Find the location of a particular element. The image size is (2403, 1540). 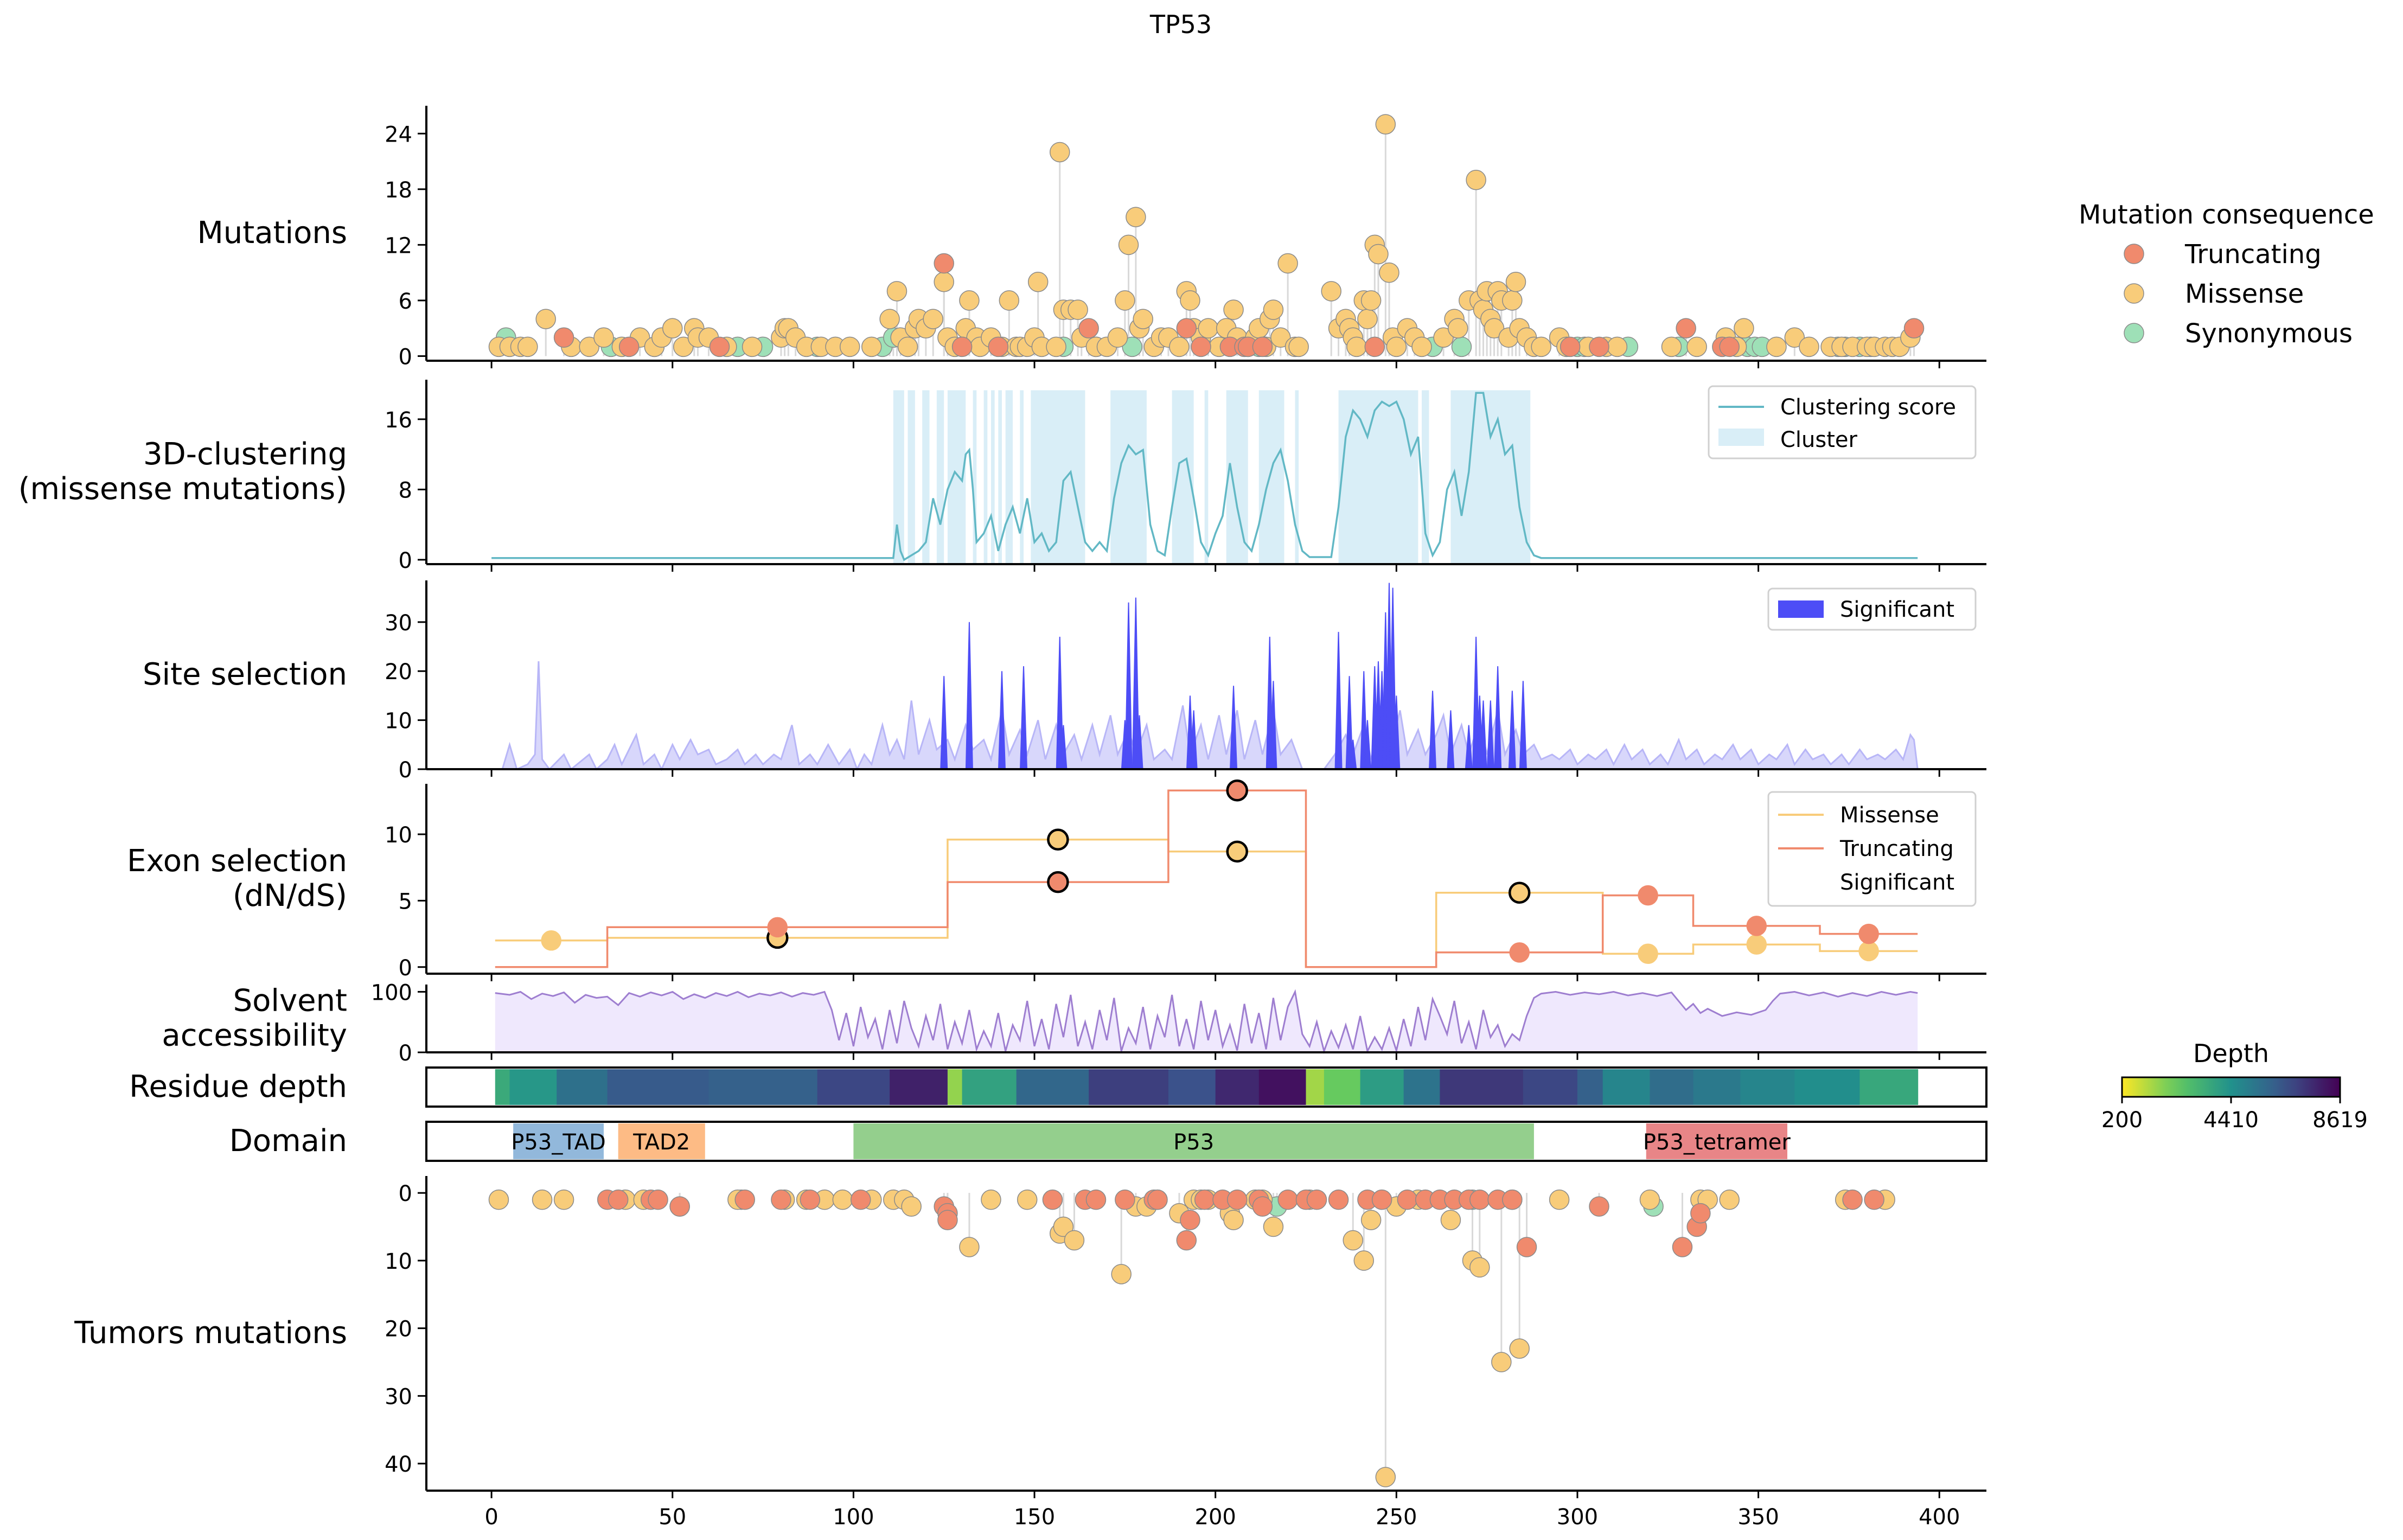

domain-label: P53_TAD is located at coordinates (558, 1142).